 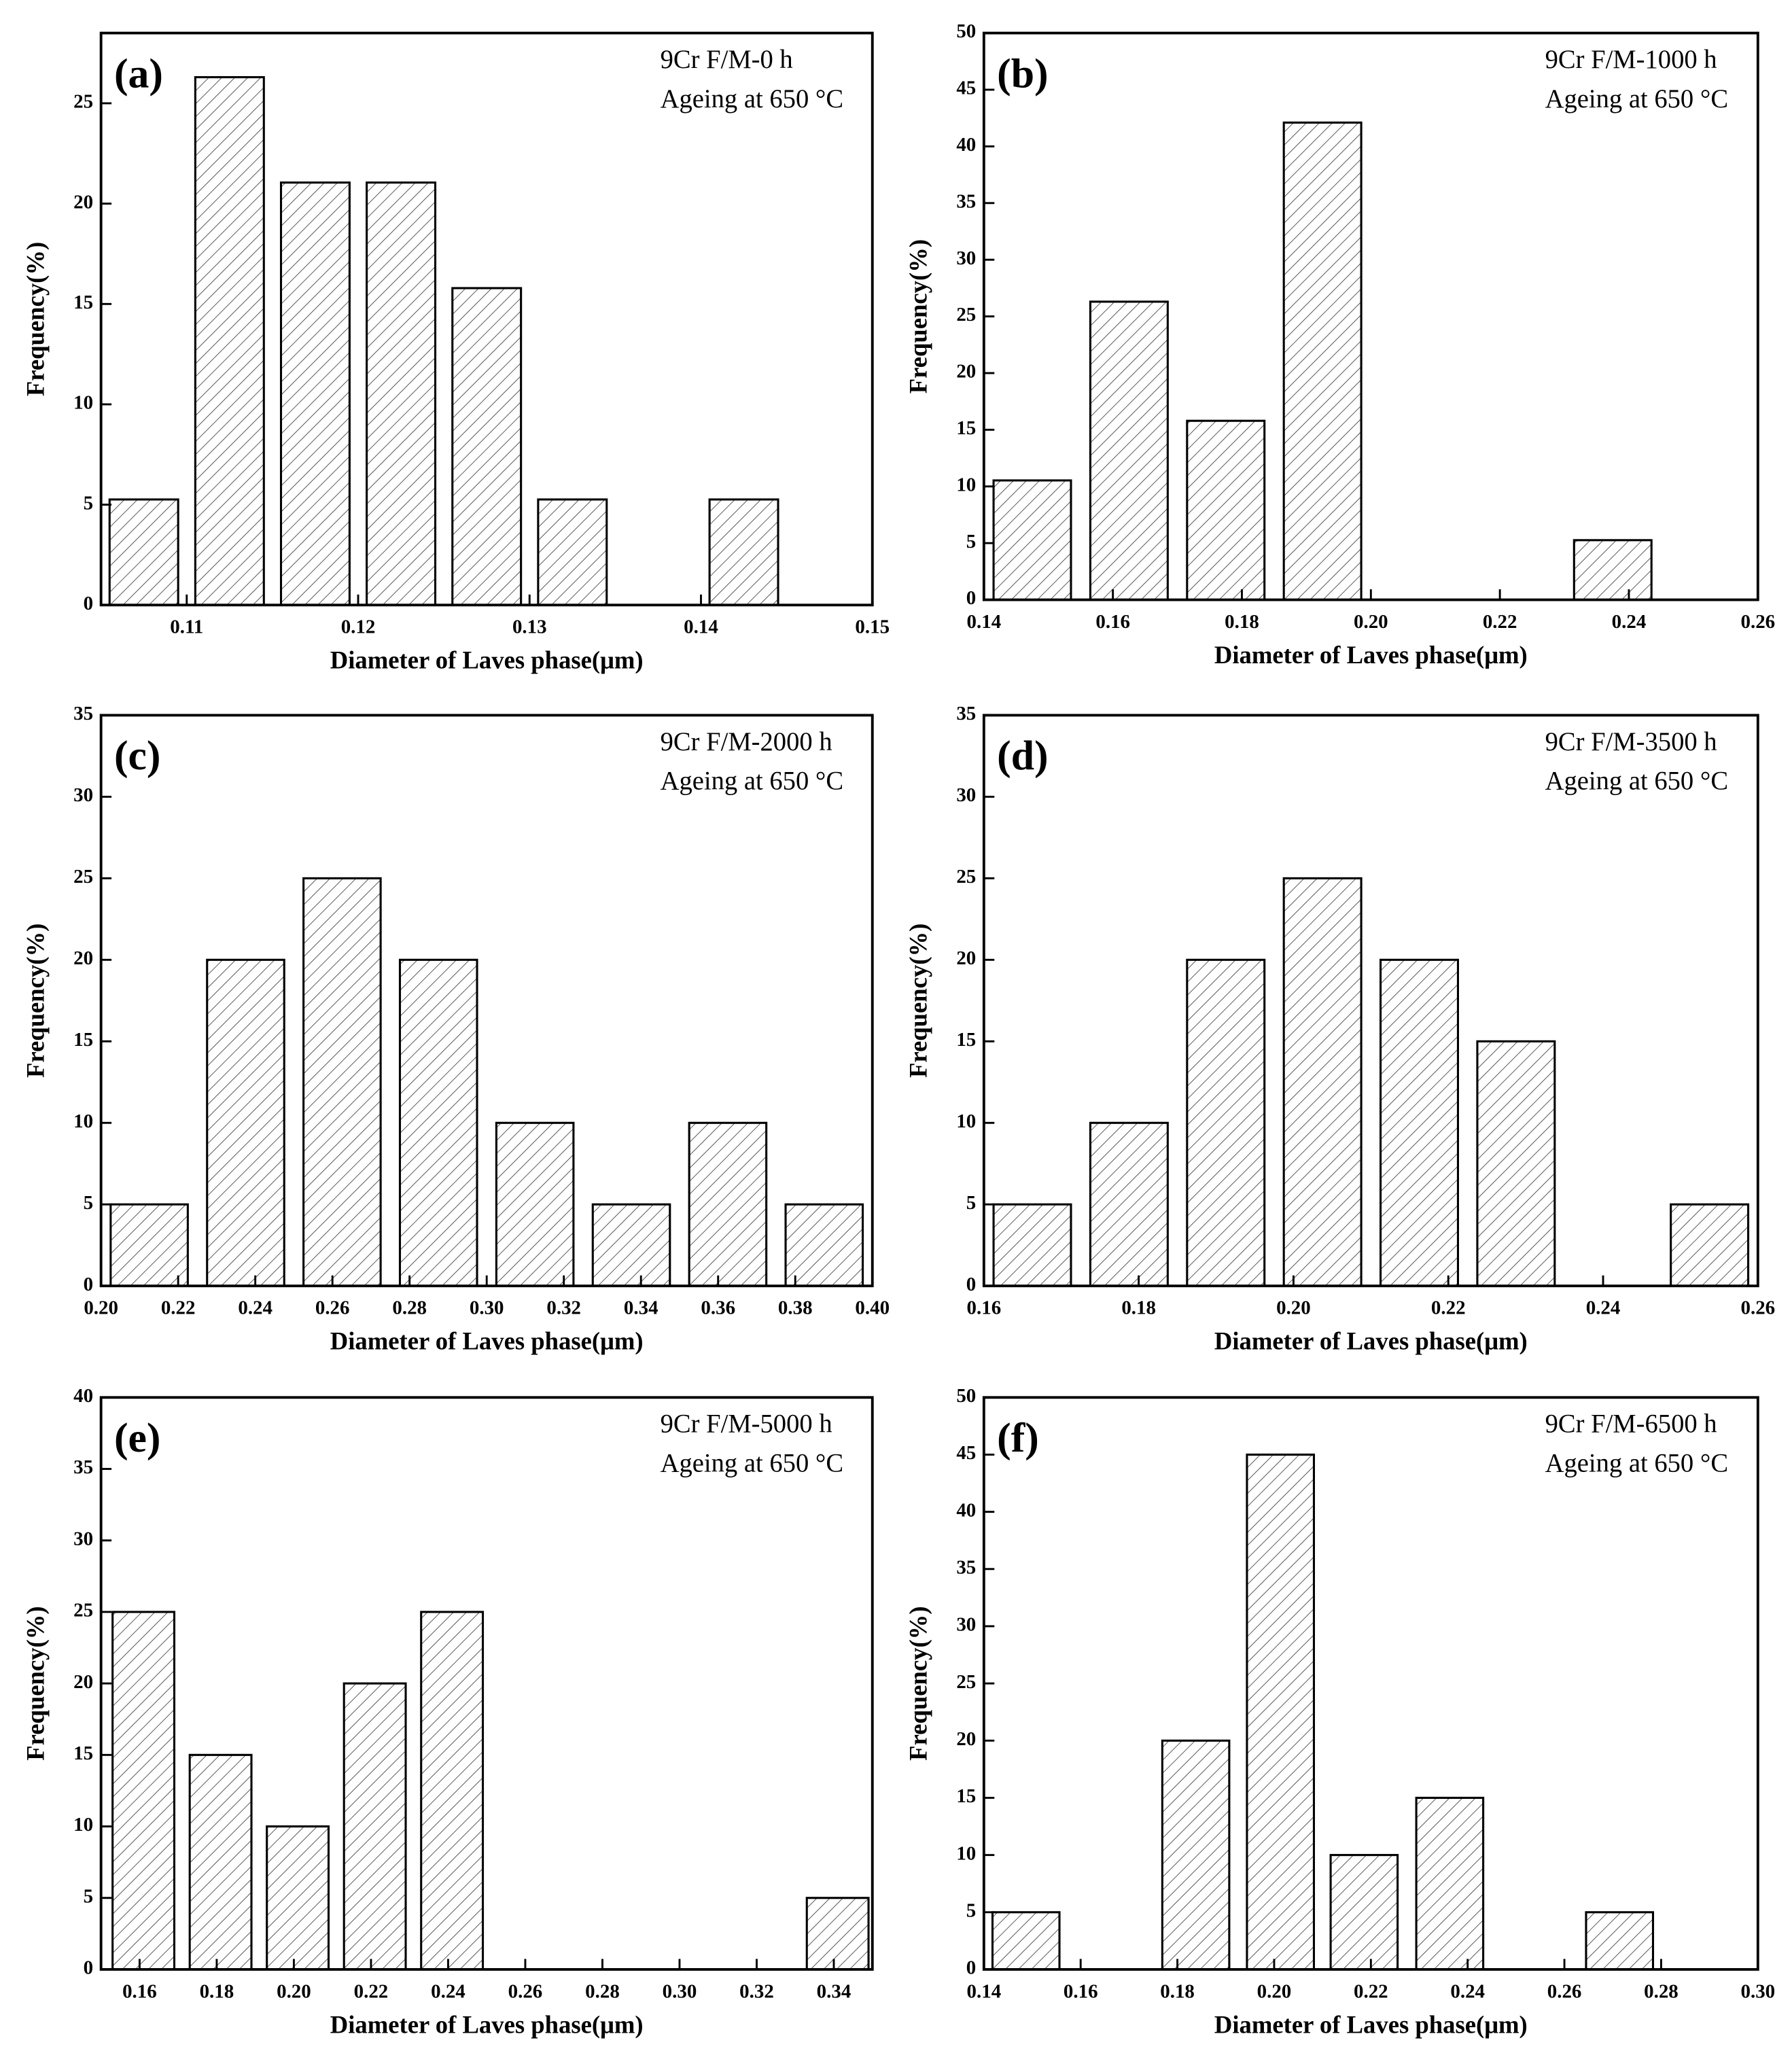 What do you see at coordinates (358, 627) in the screenshot?
I see `x-tick-label: 0.12` at bounding box center [358, 627].